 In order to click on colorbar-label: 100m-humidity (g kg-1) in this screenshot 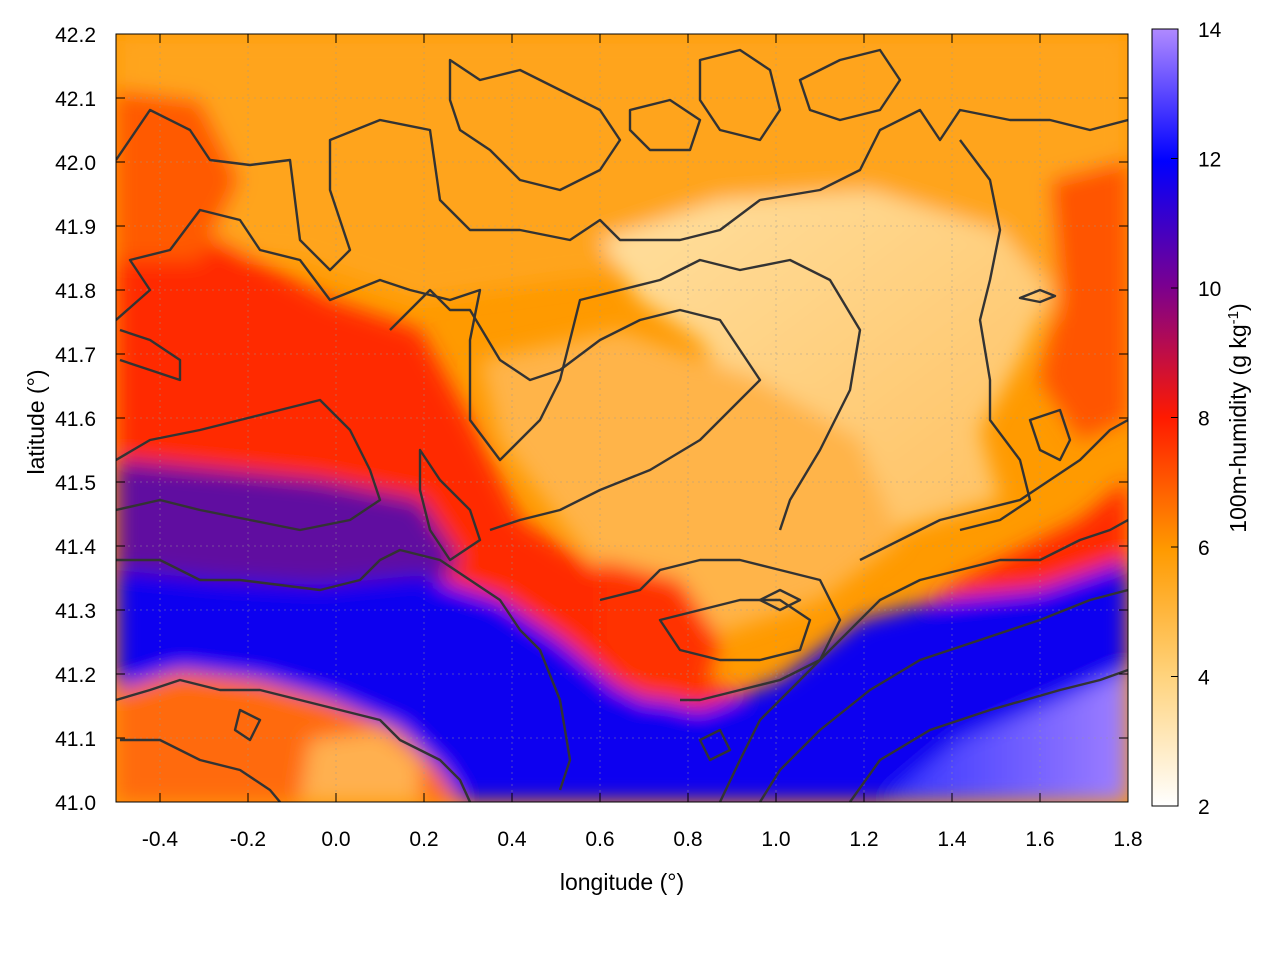, I will do `click(1238, 417)`.